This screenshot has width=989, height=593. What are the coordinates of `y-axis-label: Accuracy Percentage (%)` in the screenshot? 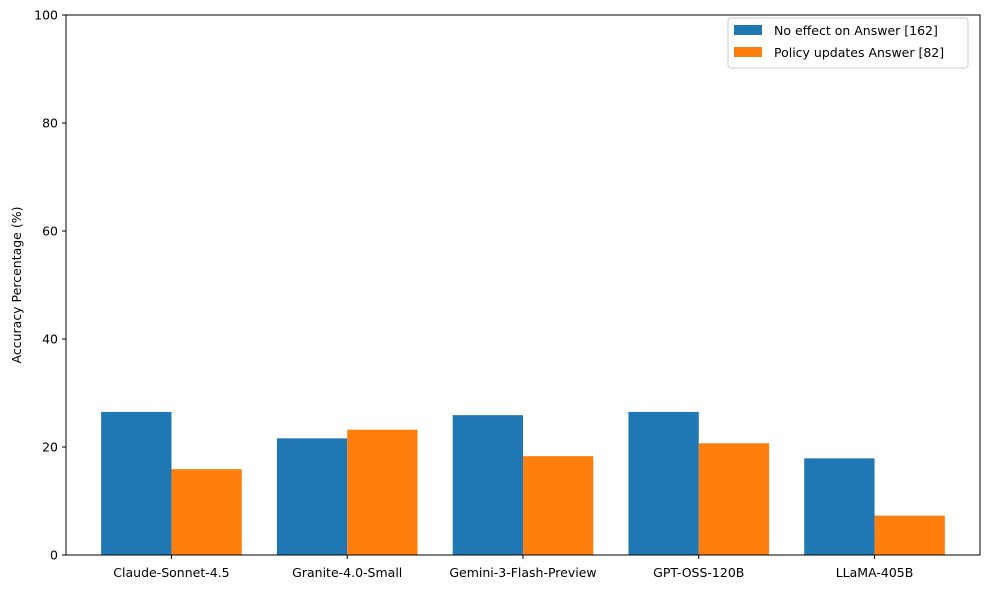 It's located at (16, 285).